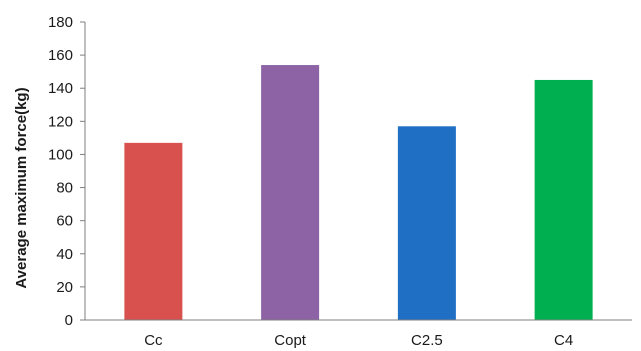 This screenshot has width=641, height=351. Describe the element at coordinates (563, 340) in the screenshot. I see `x-category-label: C4` at that location.